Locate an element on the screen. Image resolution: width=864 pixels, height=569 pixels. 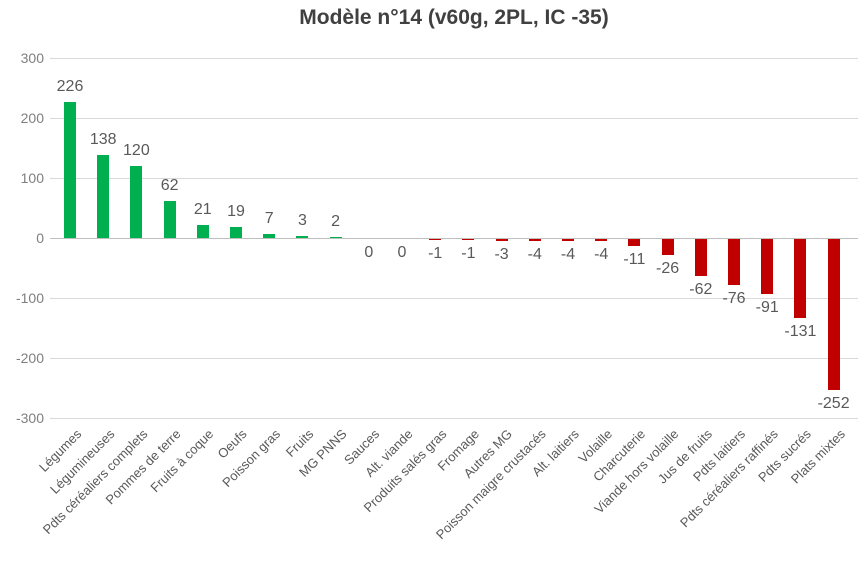
bar-value-label: 3 is located at coordinates (302, 221).